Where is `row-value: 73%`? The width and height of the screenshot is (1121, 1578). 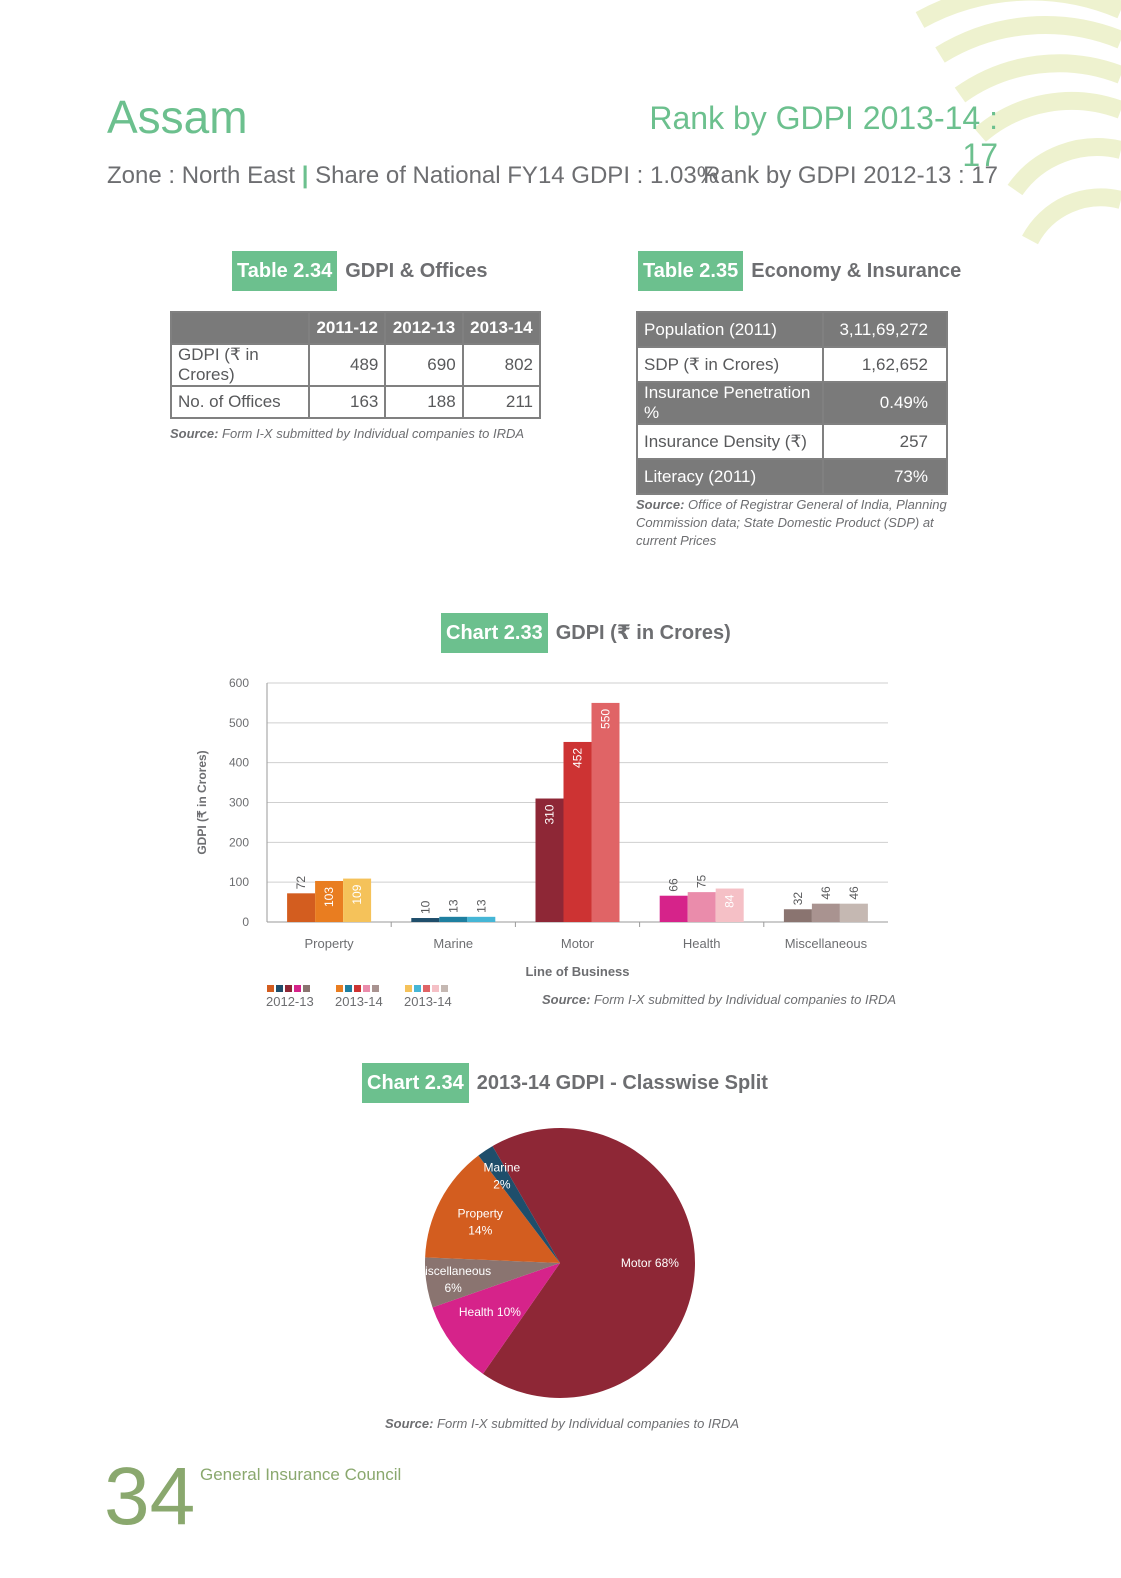
row-value: 73% is located at coordinates (885, 476).